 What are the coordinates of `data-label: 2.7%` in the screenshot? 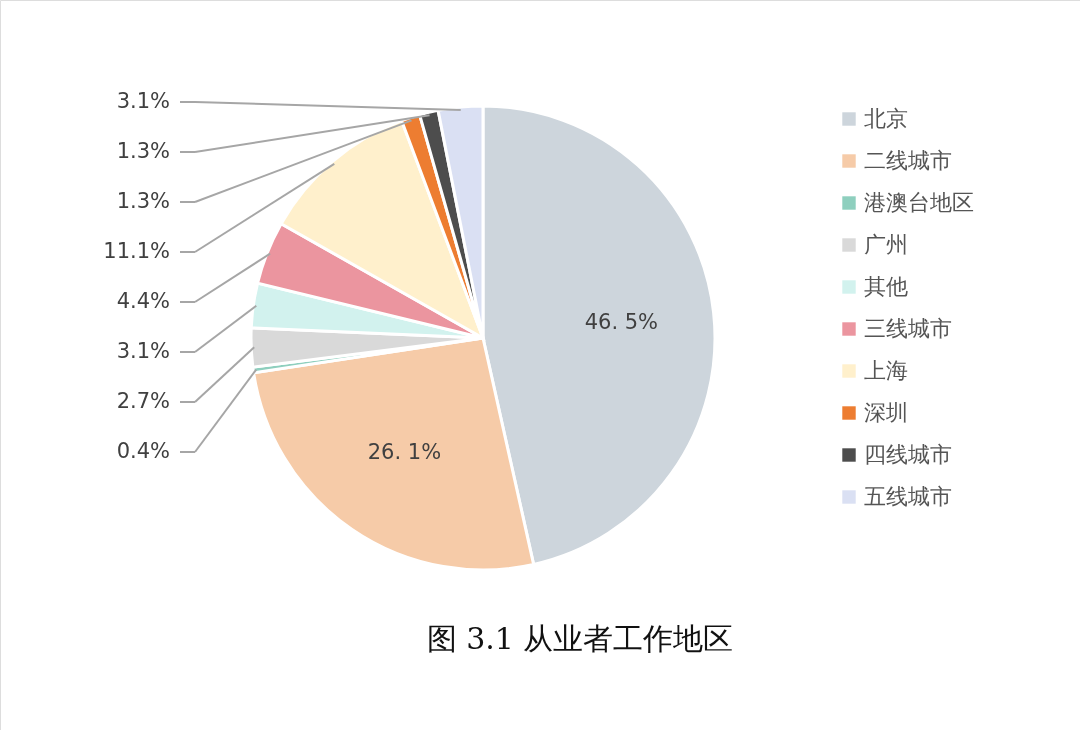 It's located at (143, 401).